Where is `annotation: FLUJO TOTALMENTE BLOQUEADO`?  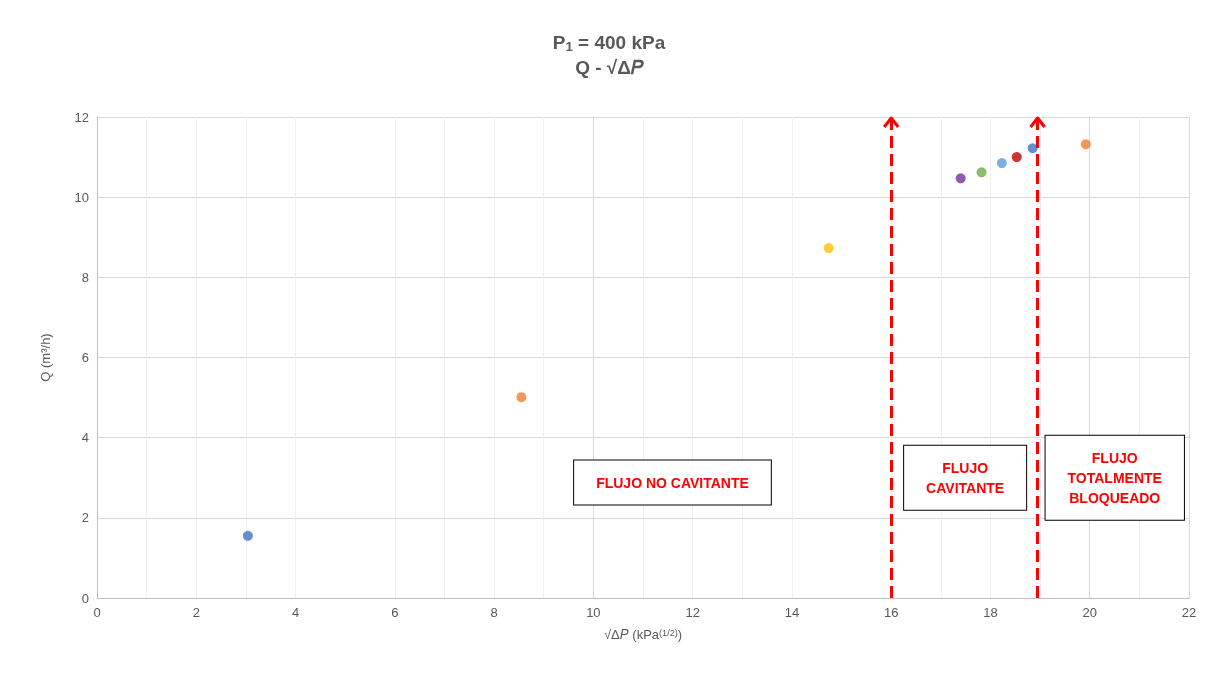
annotation: FLUJO TOTALMENTE BLOQUEADO is located at coordinates (1114, 477).